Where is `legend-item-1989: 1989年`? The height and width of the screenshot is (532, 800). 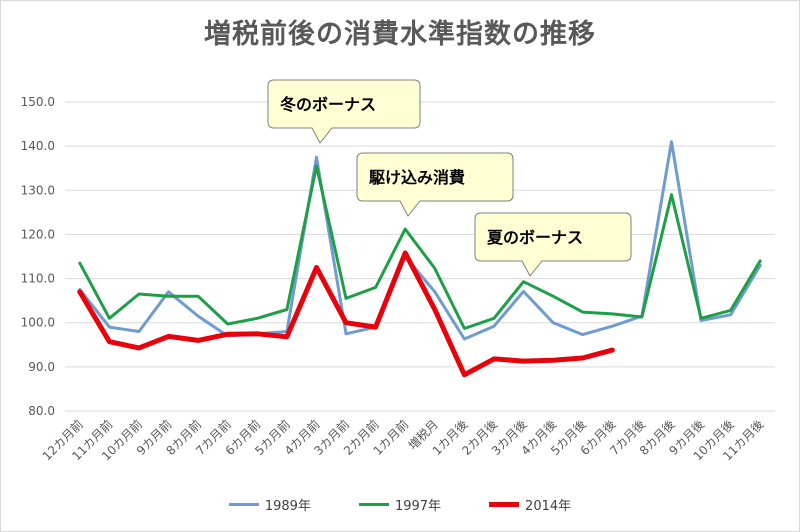 legend-item-1989: 1989年 is located at coordinates (269, 504).